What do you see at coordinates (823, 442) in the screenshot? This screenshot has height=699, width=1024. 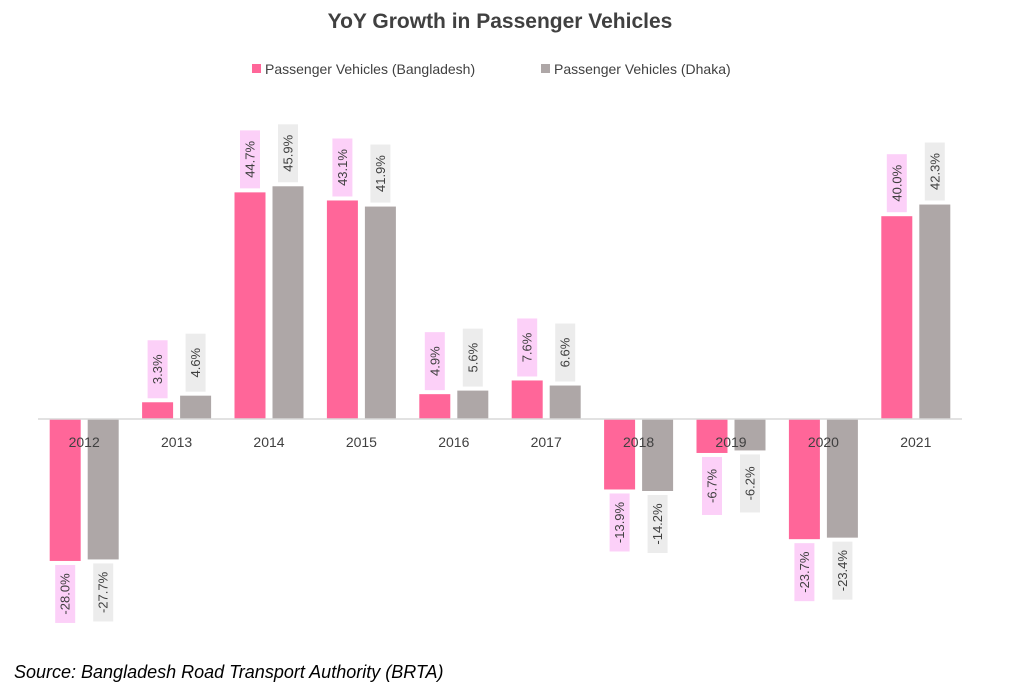 I see `x-tick-label-2020: 2020` at bounding box center [823, 442].